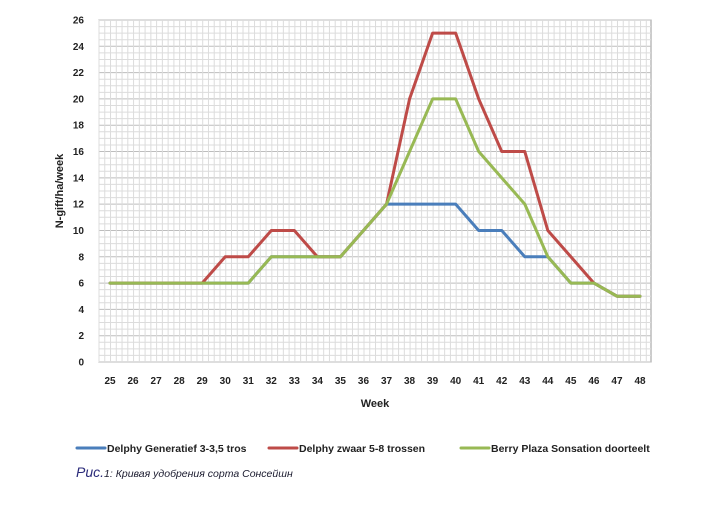 The height and width of the screenshot is (520, 715). Describe the element at coordinates (79, 21) in the screenshot. I see `y-tick-label: 26` at that location.